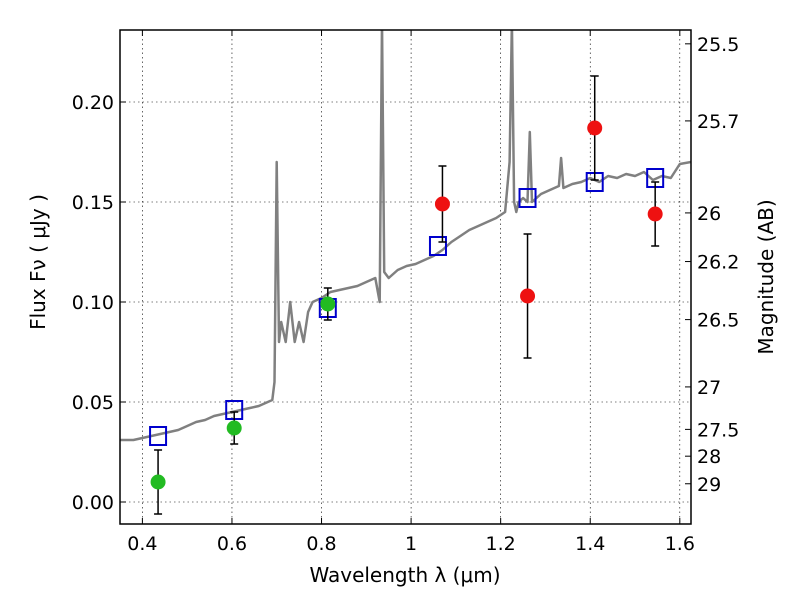  Describe the element at coordinates (501, 544) in the screenshot. I see `x-tick-label: 1.2` at that location.